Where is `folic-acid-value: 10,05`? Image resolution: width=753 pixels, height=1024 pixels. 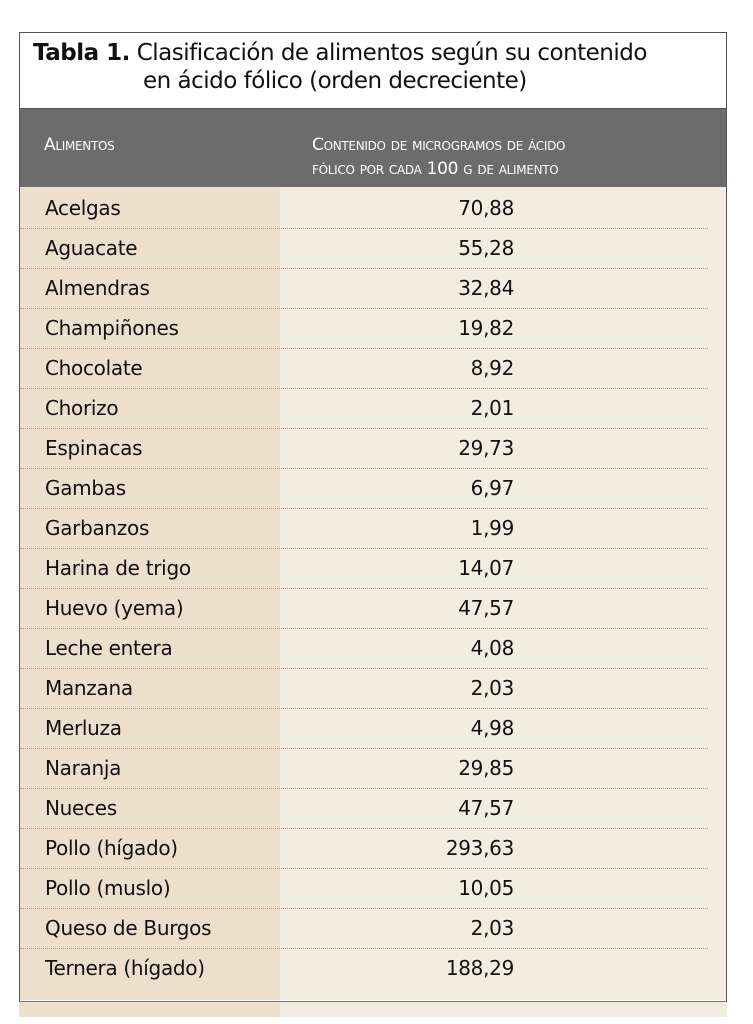 folic-acid-value: 10,05 is located at coordinates (486, 888).